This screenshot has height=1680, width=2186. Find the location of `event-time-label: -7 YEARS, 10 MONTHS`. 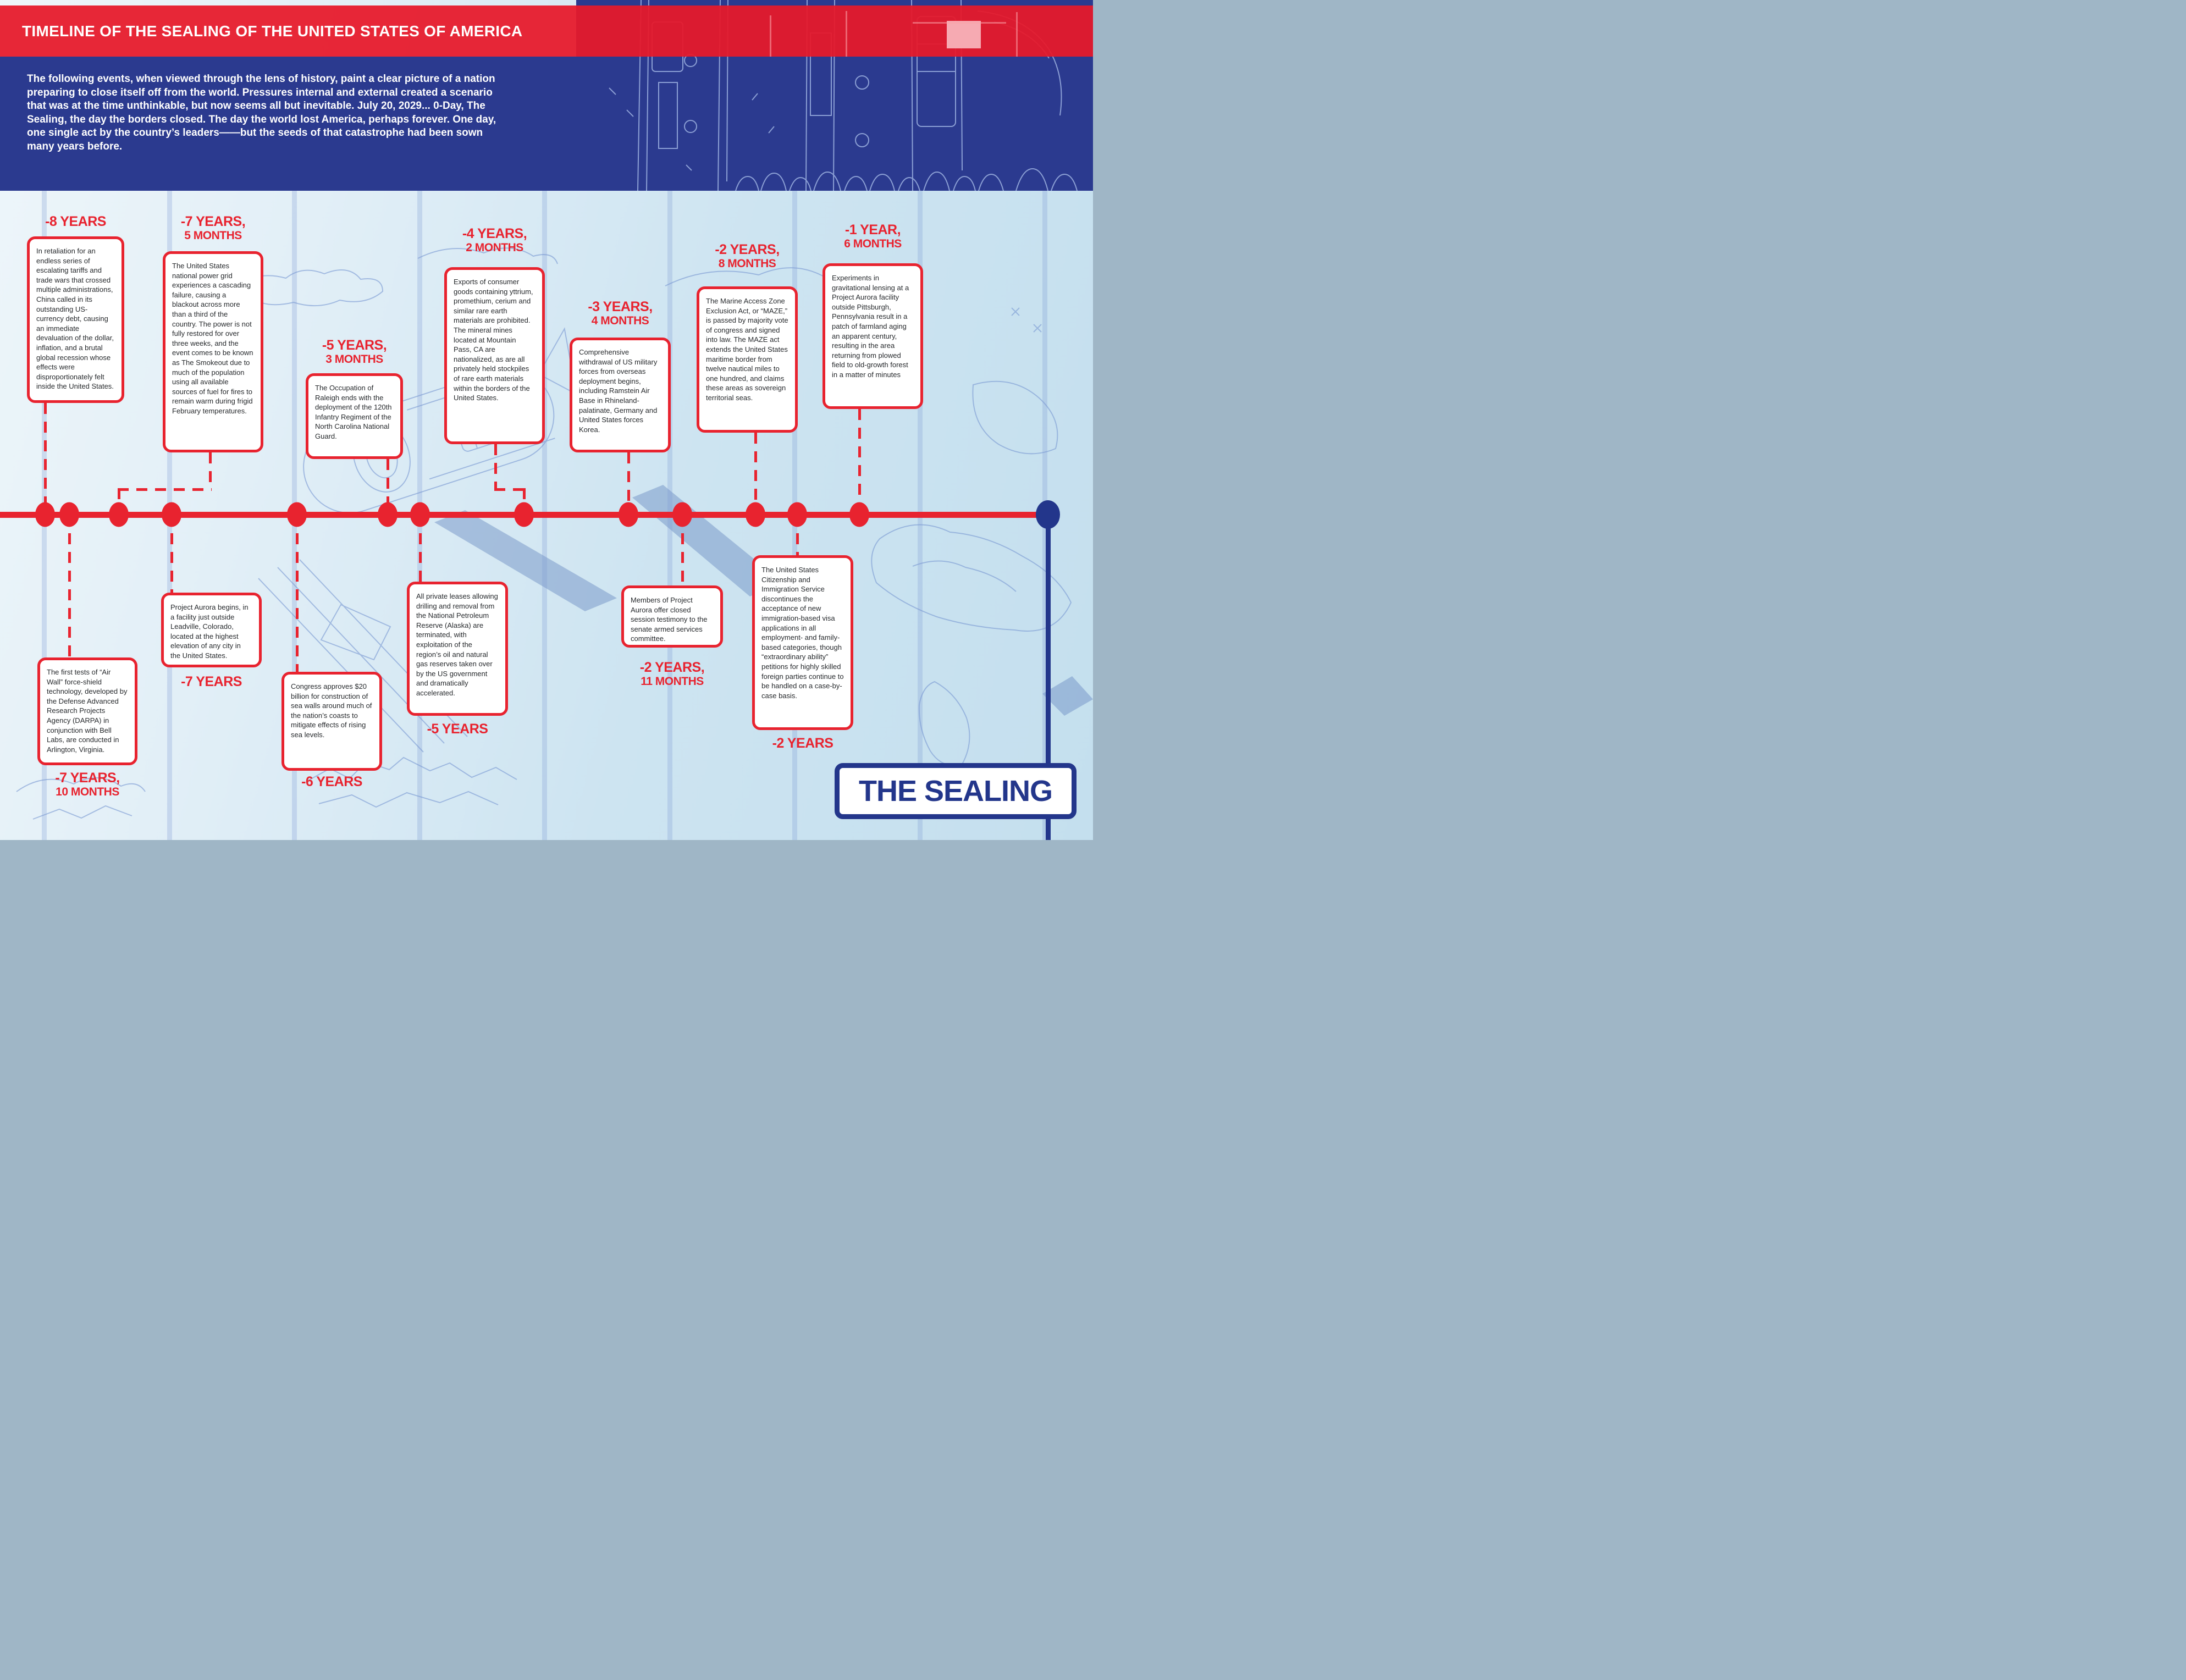

event-time-label: -7 YEARS, 10 MONTHS is located at coordinates (87, 784).